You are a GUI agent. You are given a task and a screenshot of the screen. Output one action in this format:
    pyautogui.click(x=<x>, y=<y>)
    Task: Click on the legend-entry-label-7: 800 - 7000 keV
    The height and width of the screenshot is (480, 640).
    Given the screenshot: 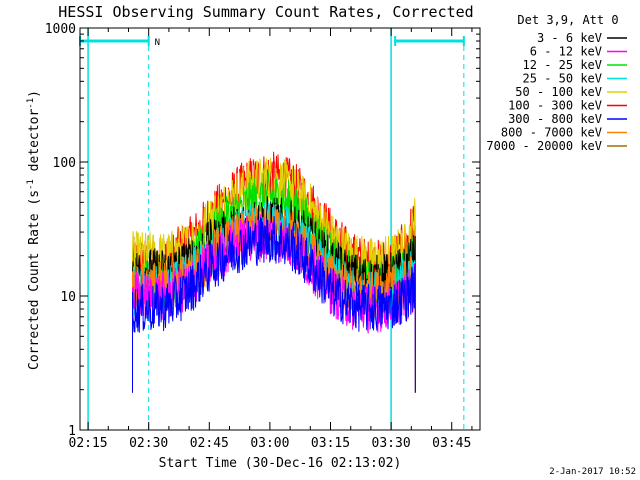 What is the action you would take?
    pyautogui.click(x=551, y=133)
    